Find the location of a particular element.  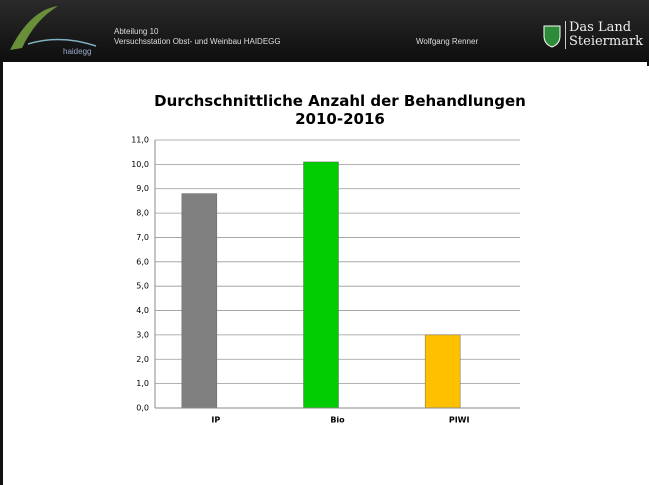

y-tick-label: 9,0 is located at coordinates (142, 188).